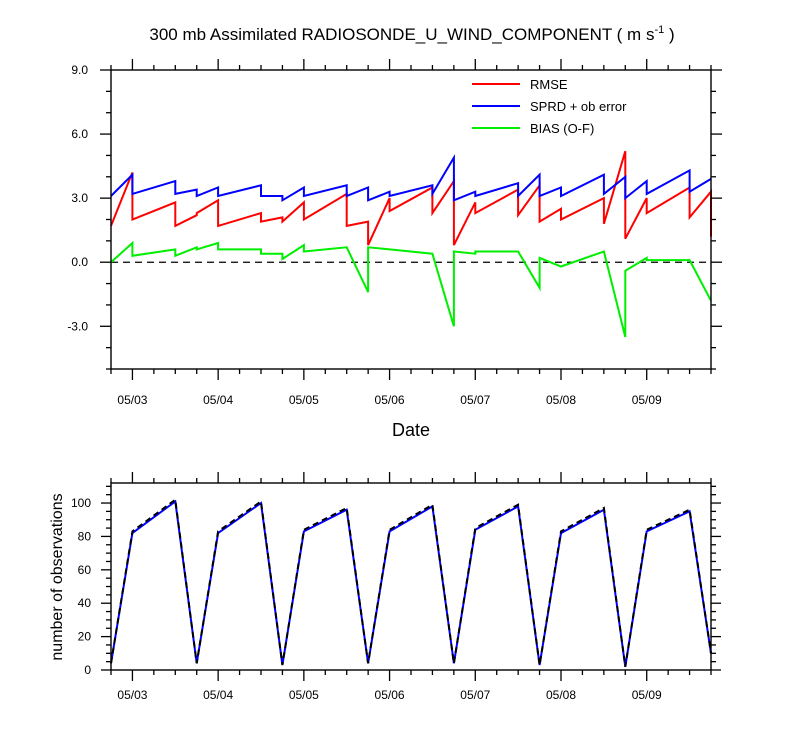  Describe the element at coordinates (79, 70) in the screenshot. I see `y-tick-label: 9.0` at that location.